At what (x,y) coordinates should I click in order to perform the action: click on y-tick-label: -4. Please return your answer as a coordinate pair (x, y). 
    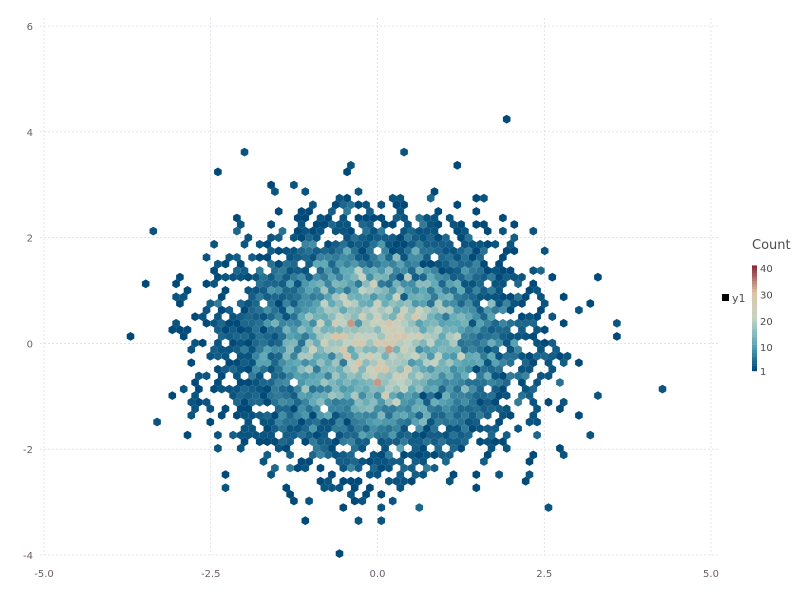
    Looking at the image, I should click on (28, 556).